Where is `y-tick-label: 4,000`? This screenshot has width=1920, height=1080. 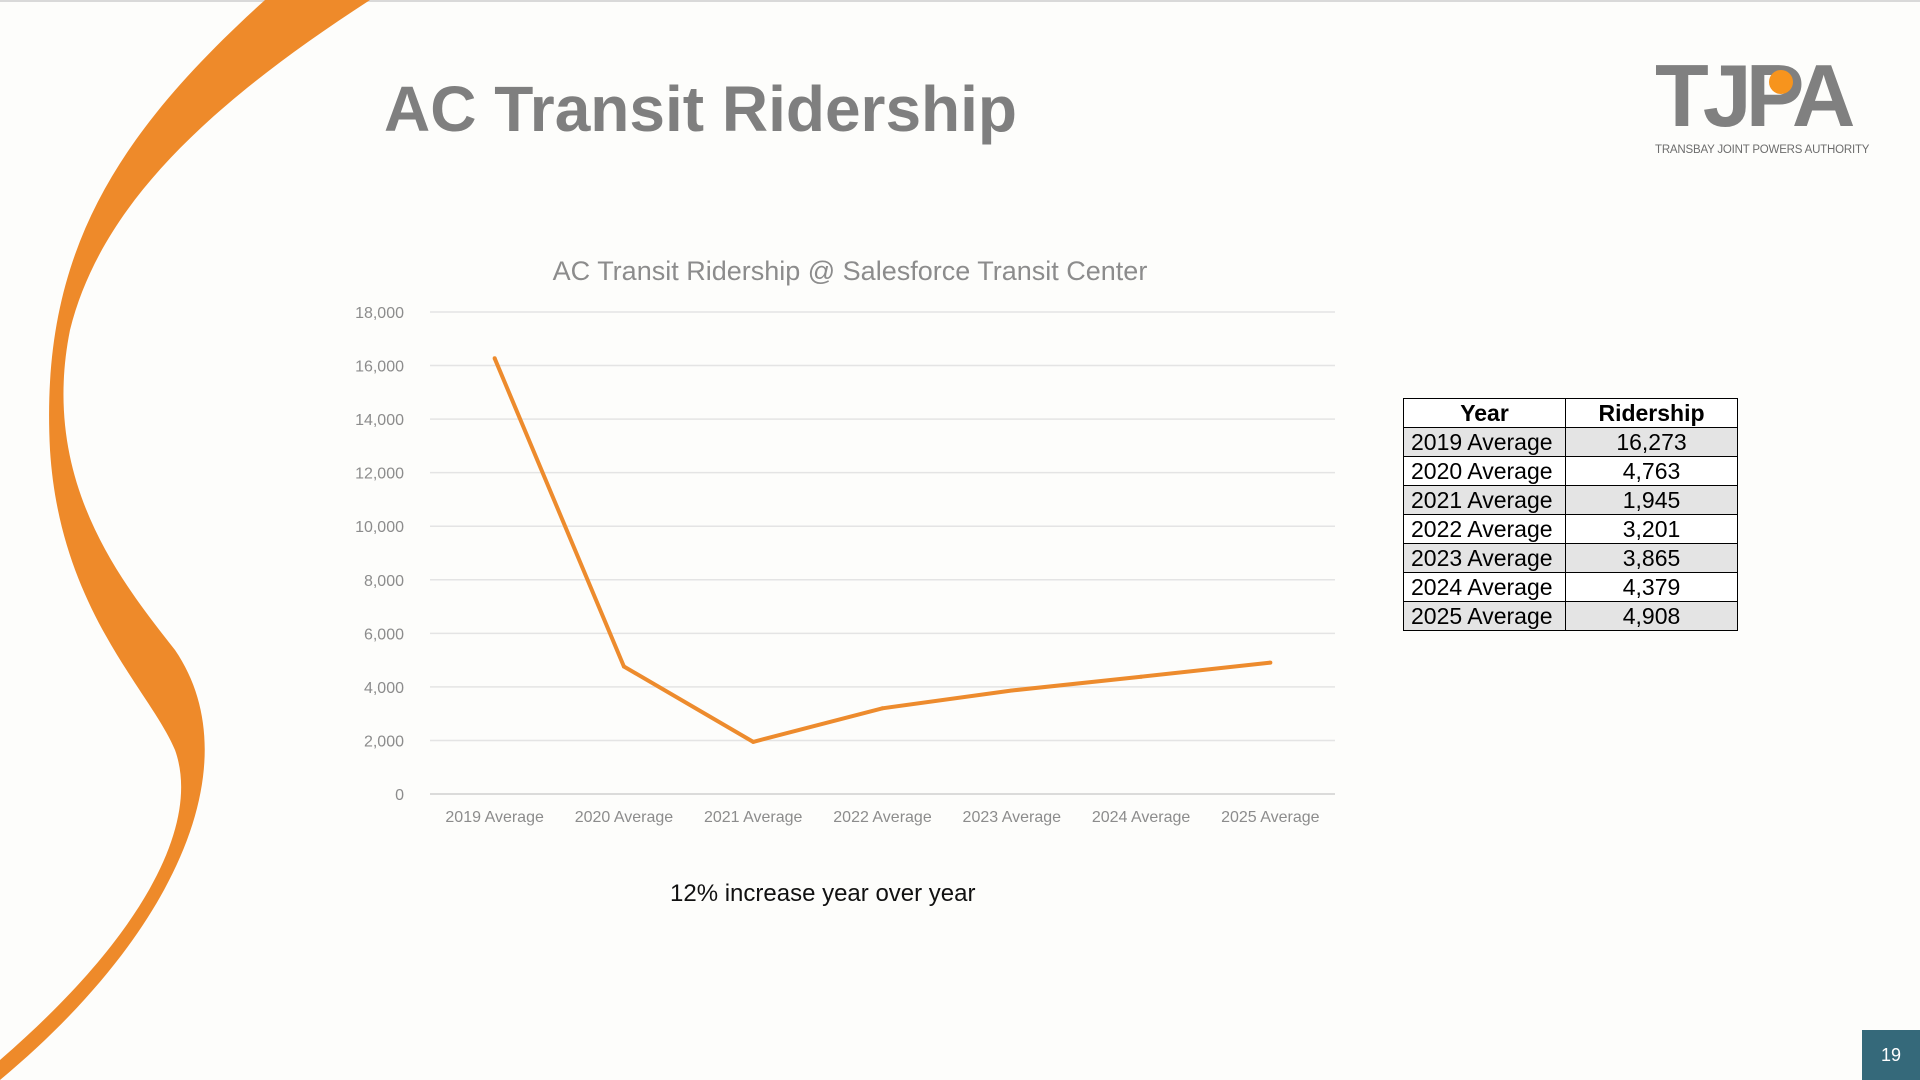 y-tick-label: 4,000 is located at coordinates (384, 688).